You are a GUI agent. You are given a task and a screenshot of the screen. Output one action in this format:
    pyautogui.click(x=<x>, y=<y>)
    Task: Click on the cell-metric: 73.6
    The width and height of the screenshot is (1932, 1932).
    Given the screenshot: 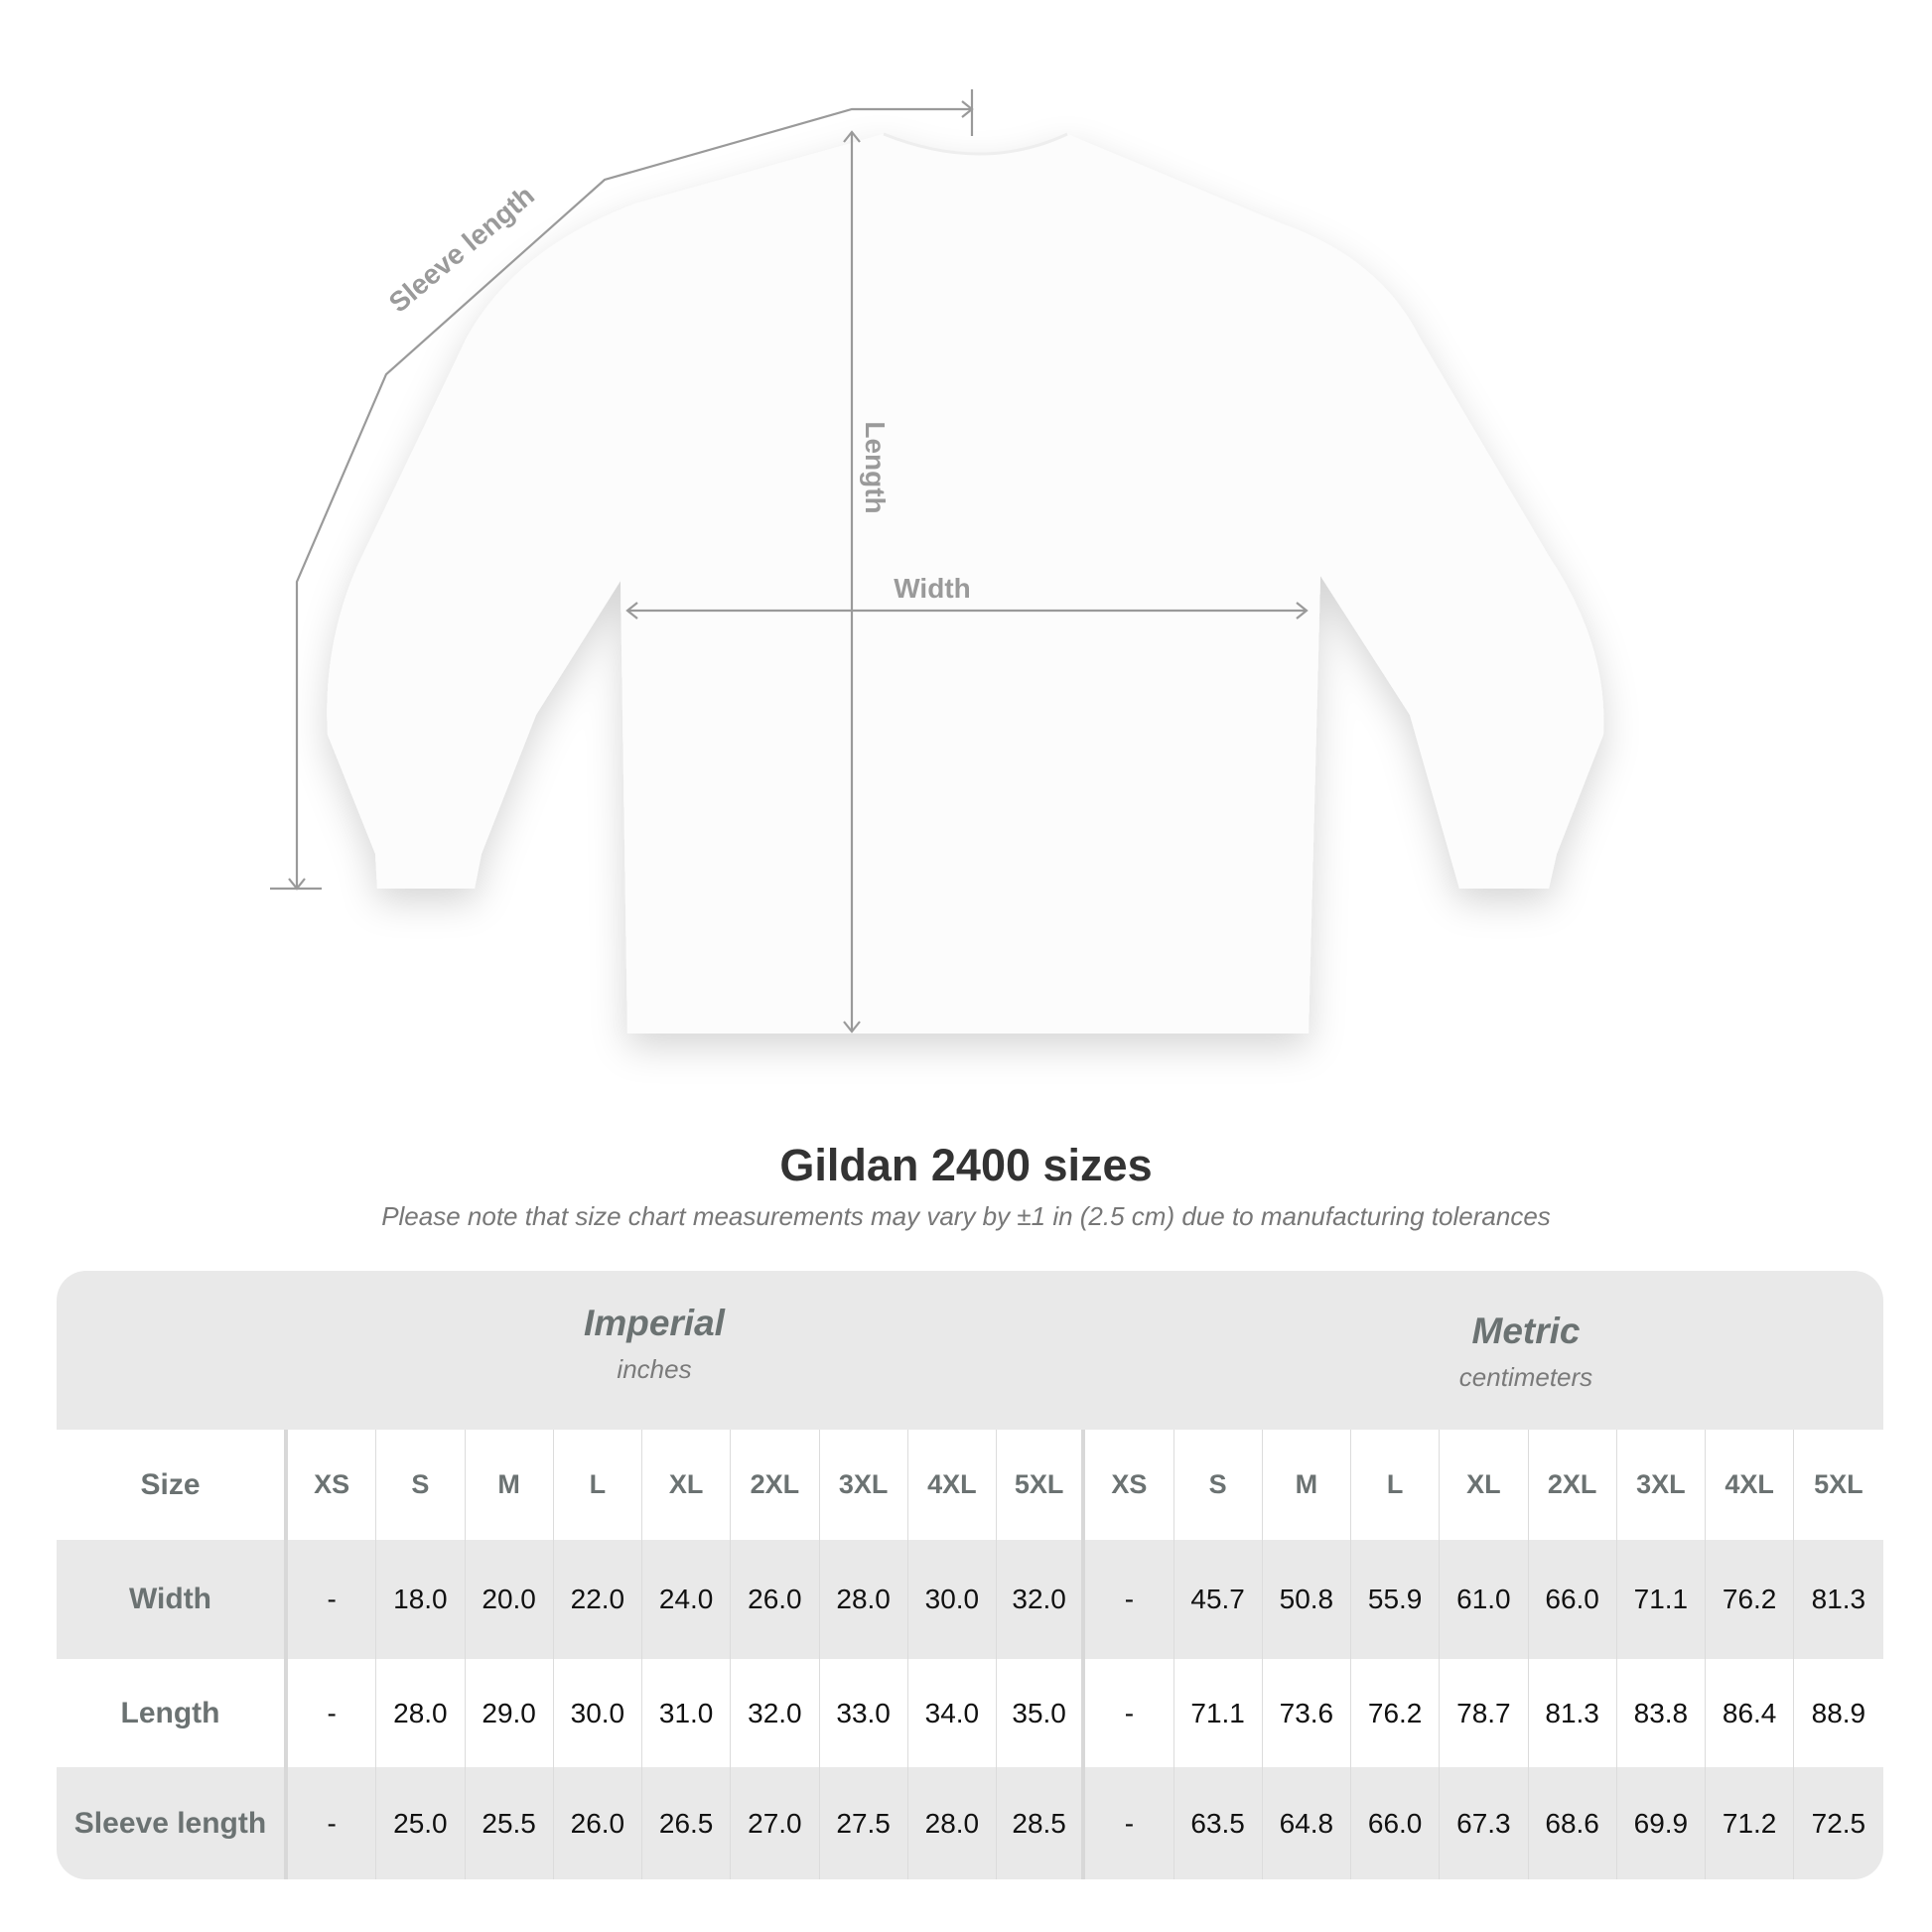 What is the action you would take?
    pyautogui.click(x=1307, y=1713)
    